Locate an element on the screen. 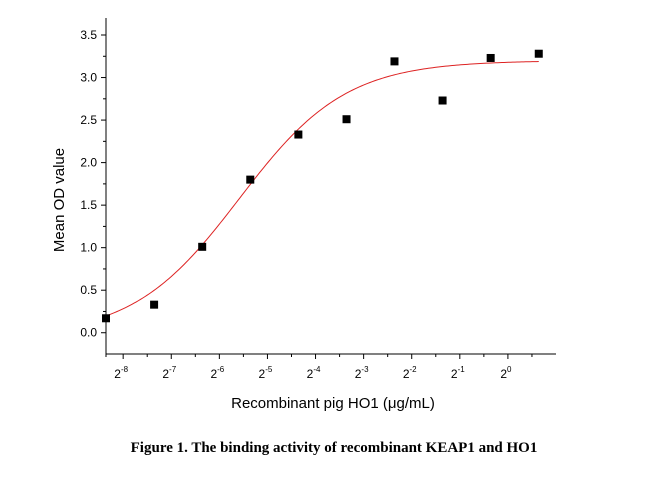 This screenshot has height=483, width=668. y-tick-label: 2.0 is located at coordinates (88, 163).